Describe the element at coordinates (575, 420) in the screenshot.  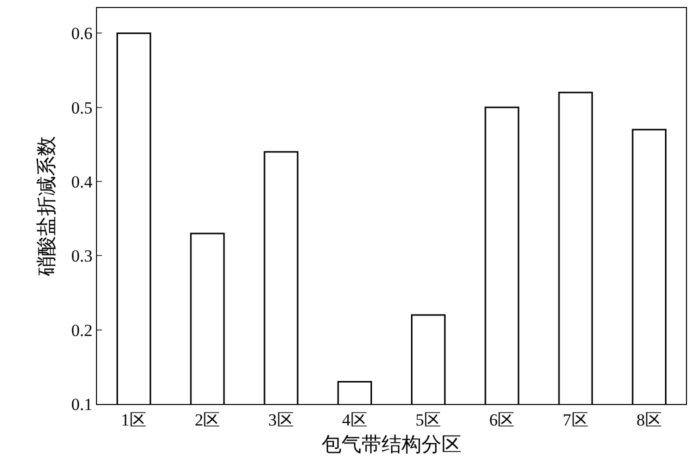
I see `x-tick-label: 7区` at that location.